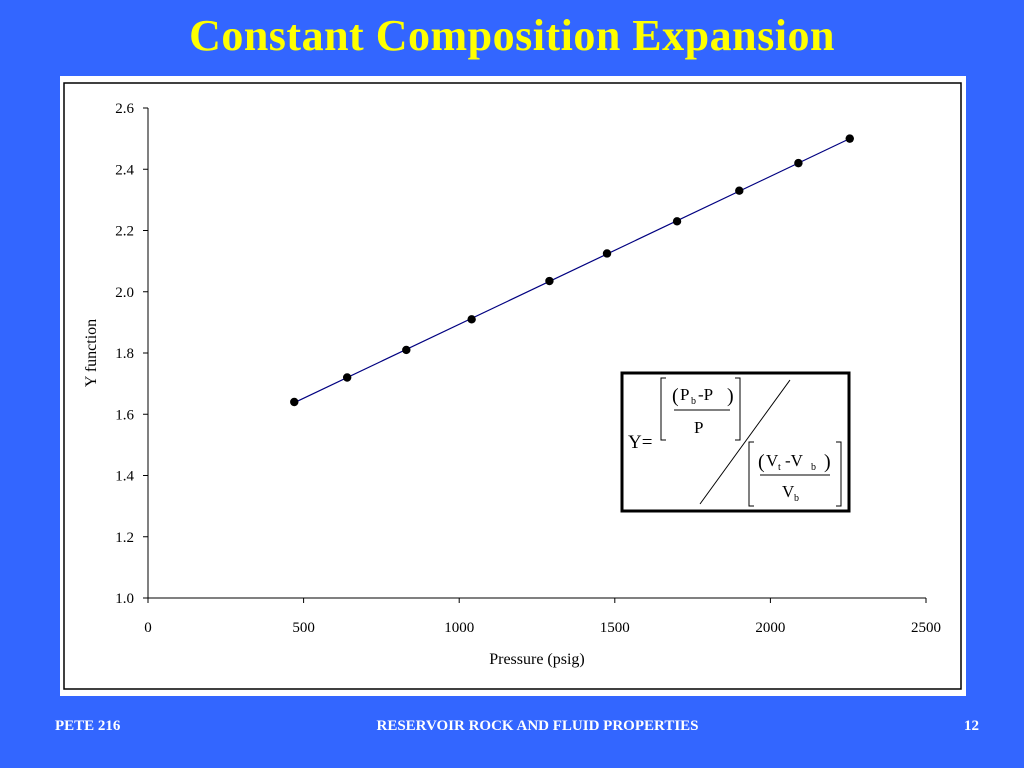  Describe the element at coordinates (124, 599) in the screenshot. I see `y-tick-label: 1.0` at that location.